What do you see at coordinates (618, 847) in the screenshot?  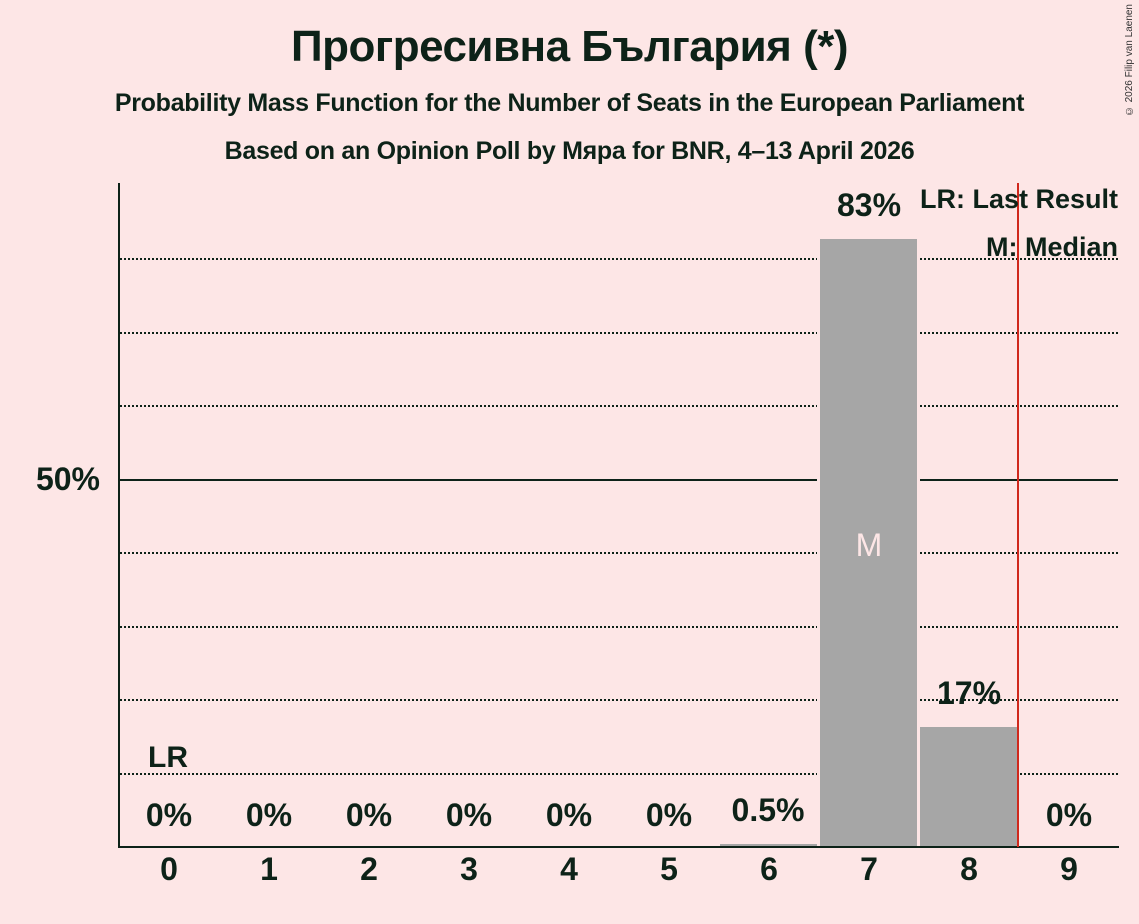 I see `x-axis` at bounding box center [618, 847].